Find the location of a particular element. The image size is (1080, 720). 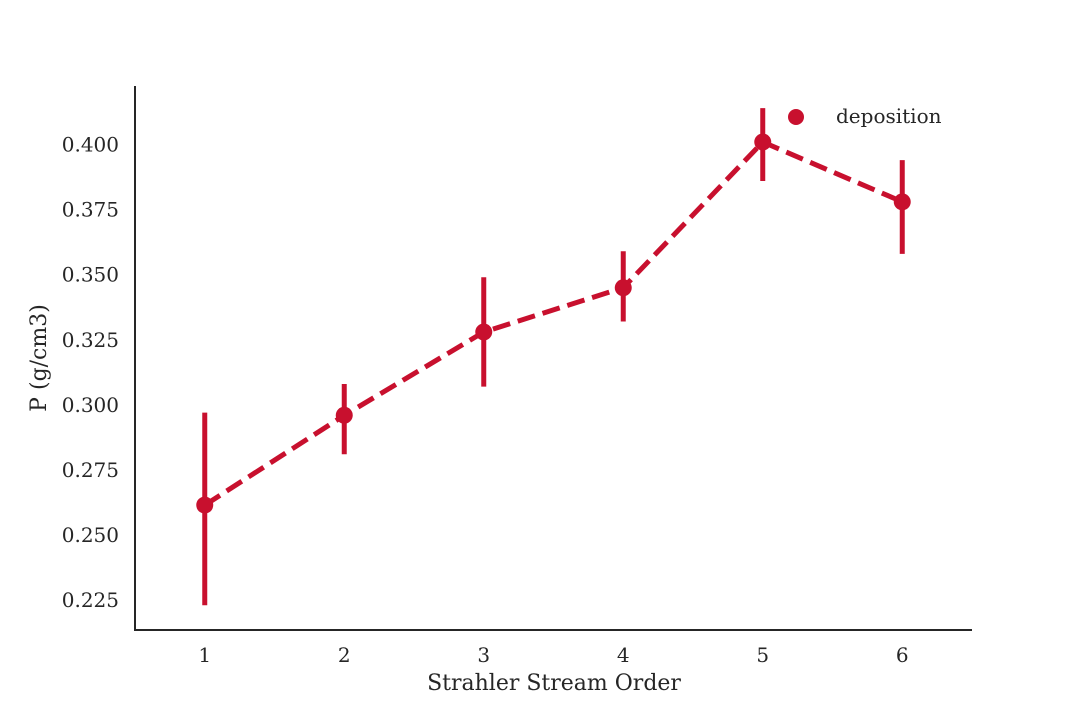

x-tick-label: 3 is located at coordinates (483, 655).